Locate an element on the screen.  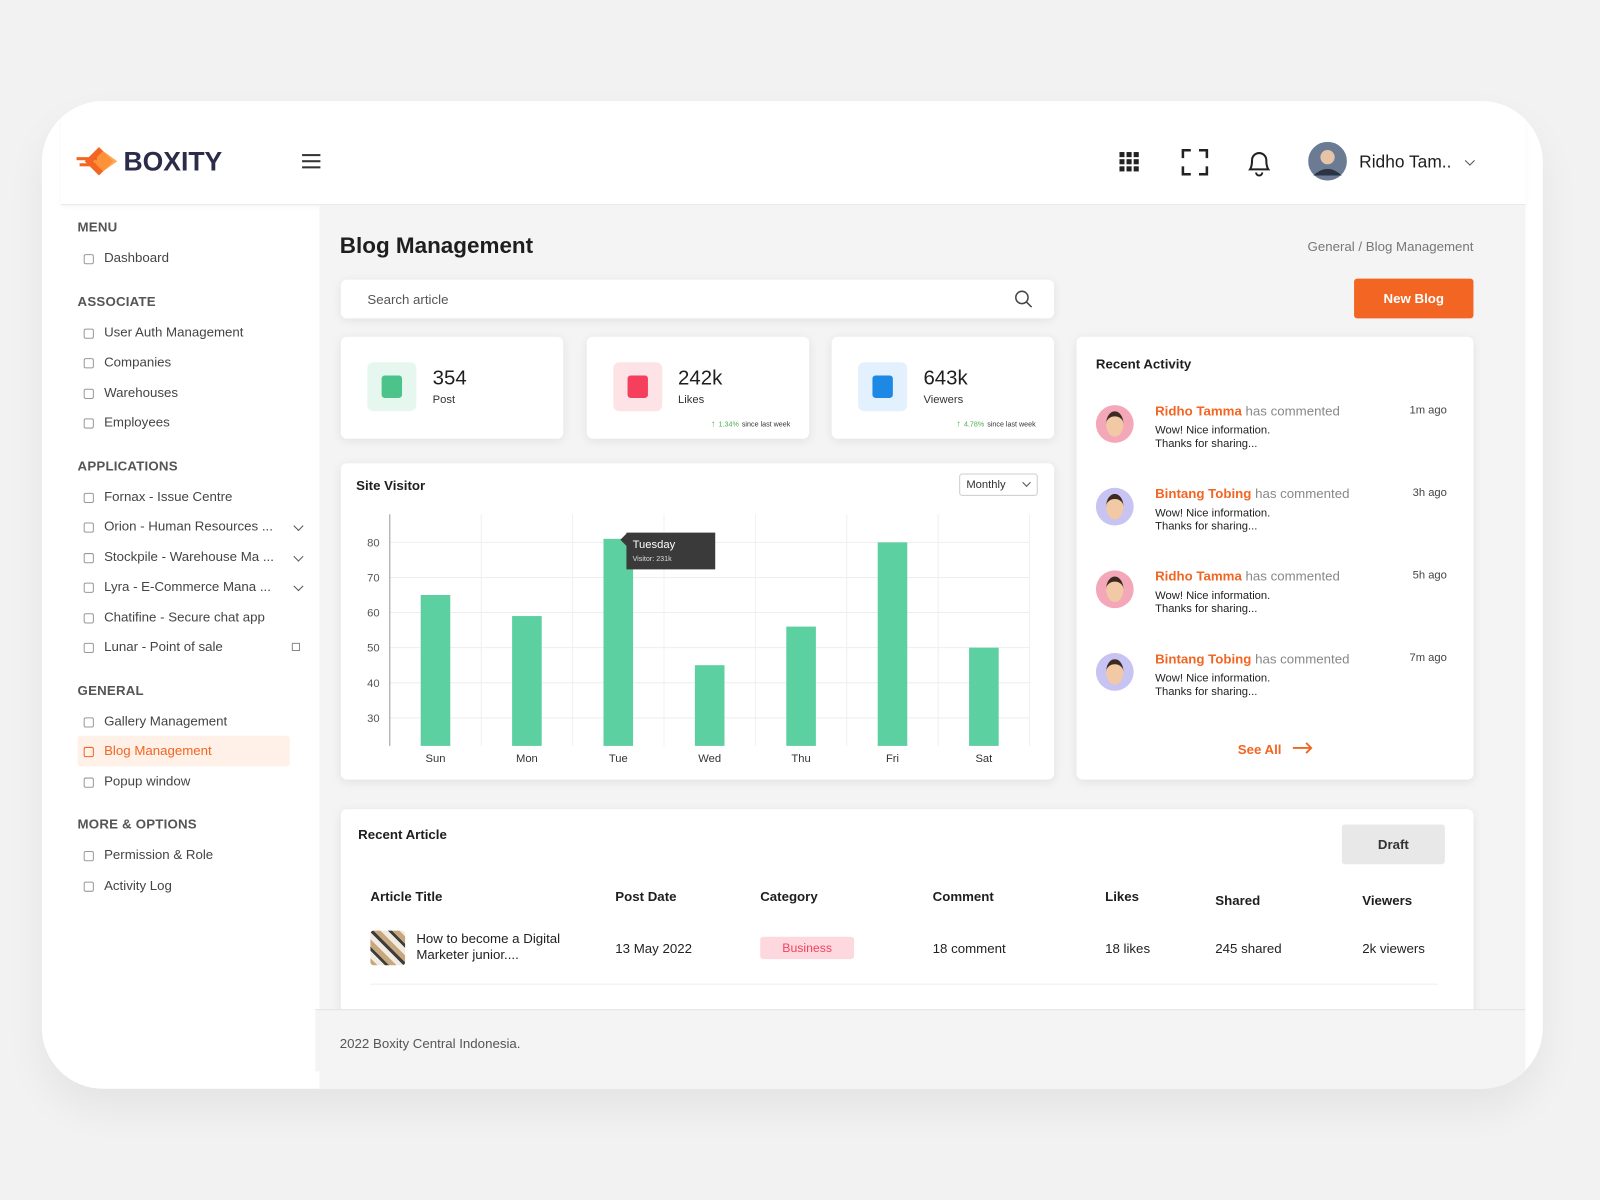
change-value: 4.78% is located at coordinates (974, 425).